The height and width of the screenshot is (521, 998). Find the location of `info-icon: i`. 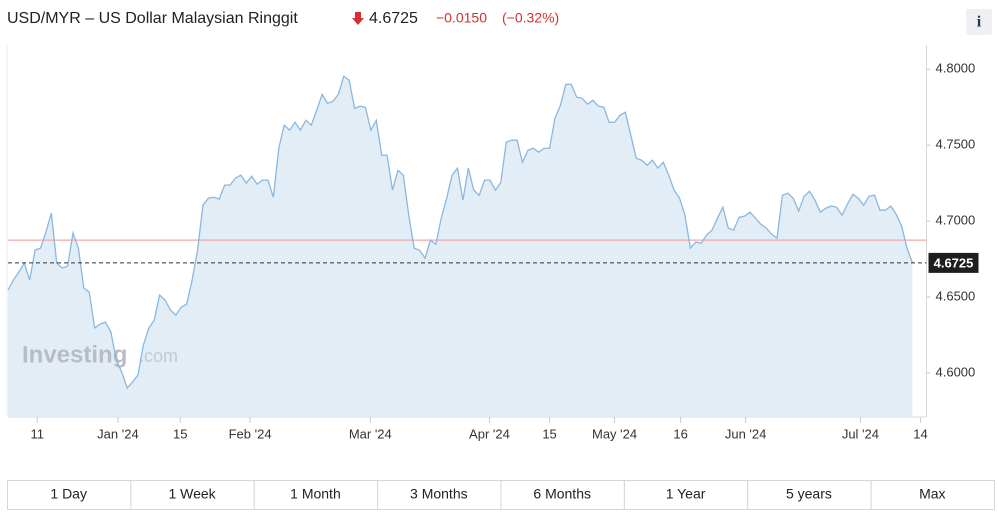

info-icon: i is located at coordinates (979, 22).